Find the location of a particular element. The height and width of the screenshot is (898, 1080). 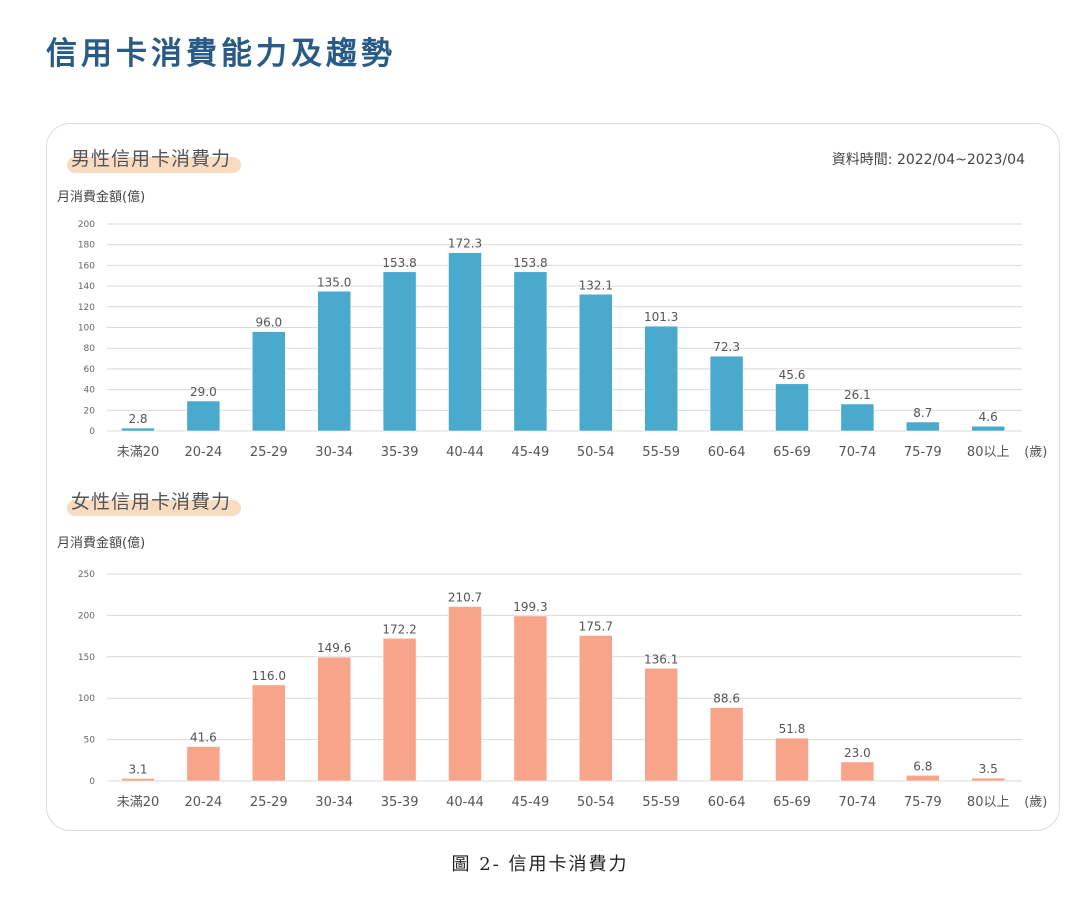

male-x-tick-label: 20-24 is located at coordinates (204, 452).